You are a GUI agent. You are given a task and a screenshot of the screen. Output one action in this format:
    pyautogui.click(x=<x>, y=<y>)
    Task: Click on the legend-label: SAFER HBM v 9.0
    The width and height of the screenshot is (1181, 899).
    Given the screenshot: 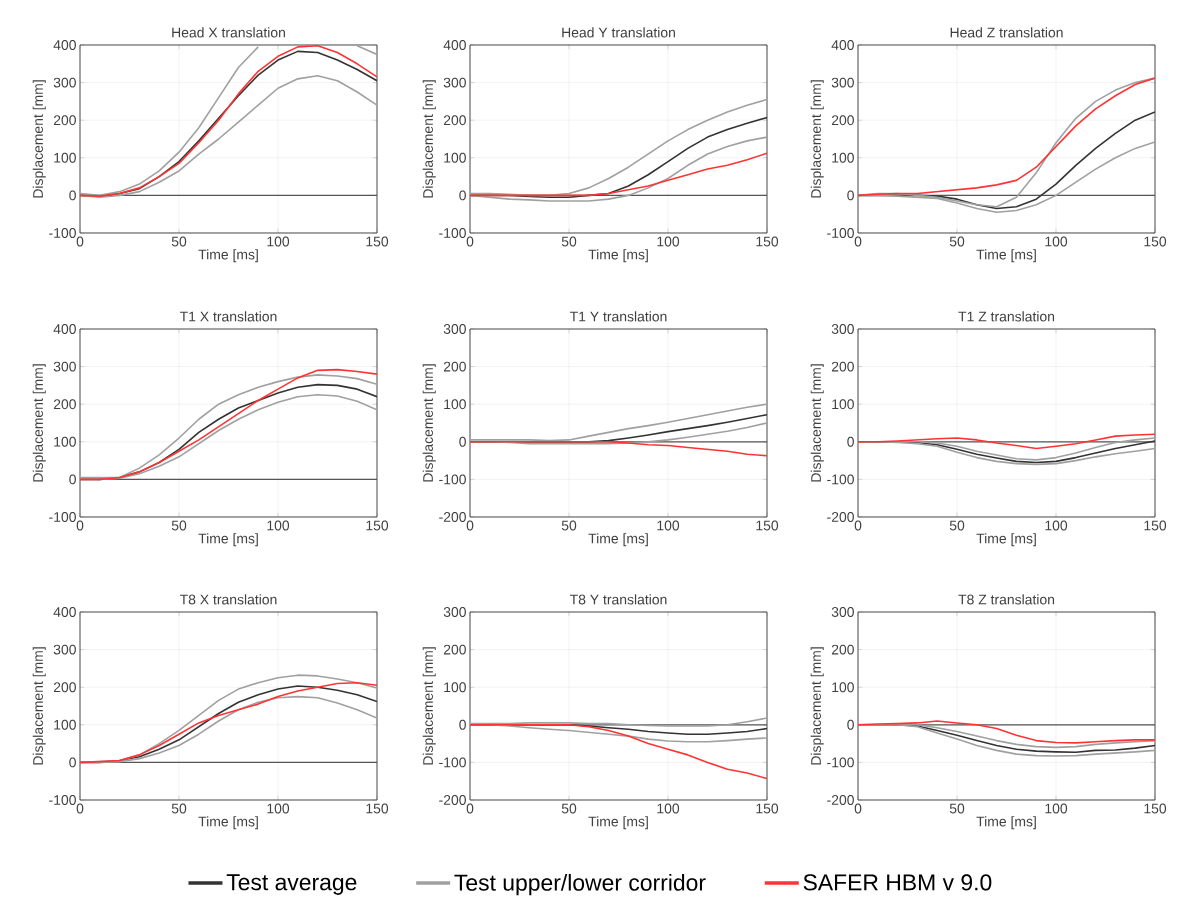 What is the action you would take?
    pyautogui.click(x=897, y=882)
    